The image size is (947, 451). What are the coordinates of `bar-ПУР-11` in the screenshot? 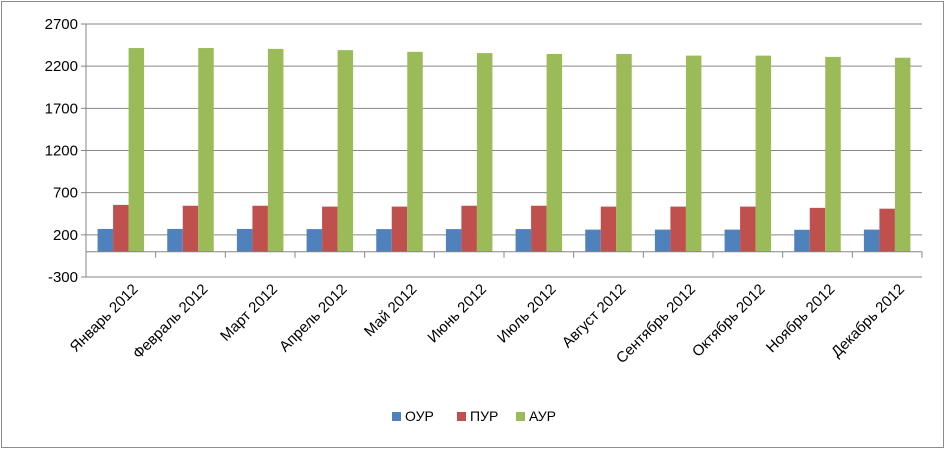 It's located at (887, 230).